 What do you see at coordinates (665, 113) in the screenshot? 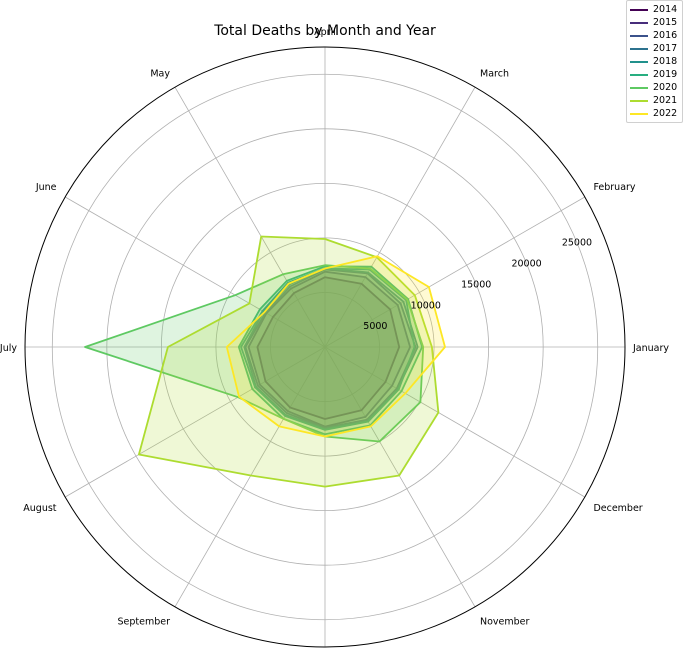
I see `legend-label-2022: 2022` at bounding box center [665, 113].